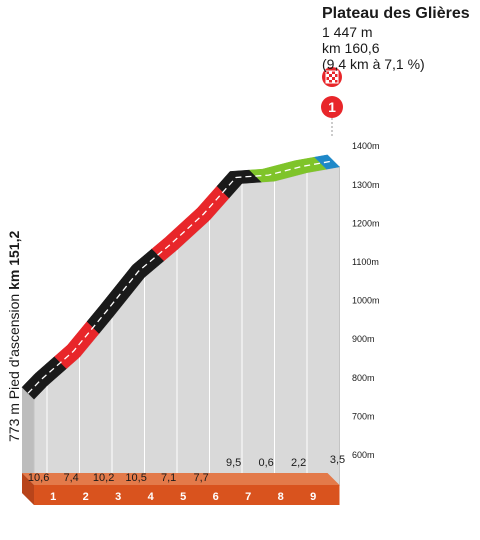 The image size is (480, 540). What do you see at coordinates (151, 497) in the screenshot?
I see `km-marker-label: 4` at bounding box center [151, 497].